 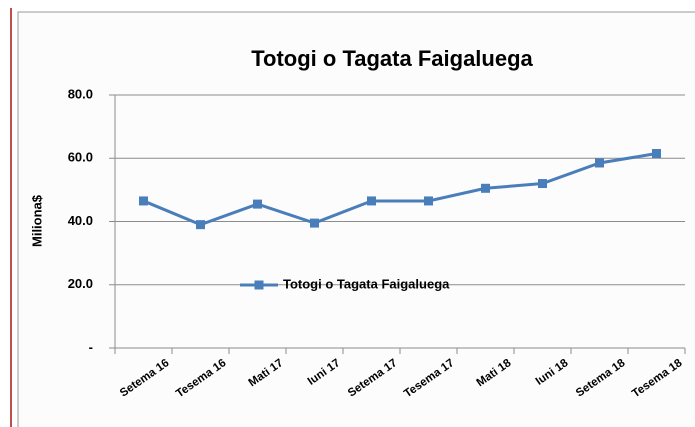 What do you see at coordinates (80, 157) in the screenshot?
I see `y-tick-label: 60.0` at bounding box center [80, 157].